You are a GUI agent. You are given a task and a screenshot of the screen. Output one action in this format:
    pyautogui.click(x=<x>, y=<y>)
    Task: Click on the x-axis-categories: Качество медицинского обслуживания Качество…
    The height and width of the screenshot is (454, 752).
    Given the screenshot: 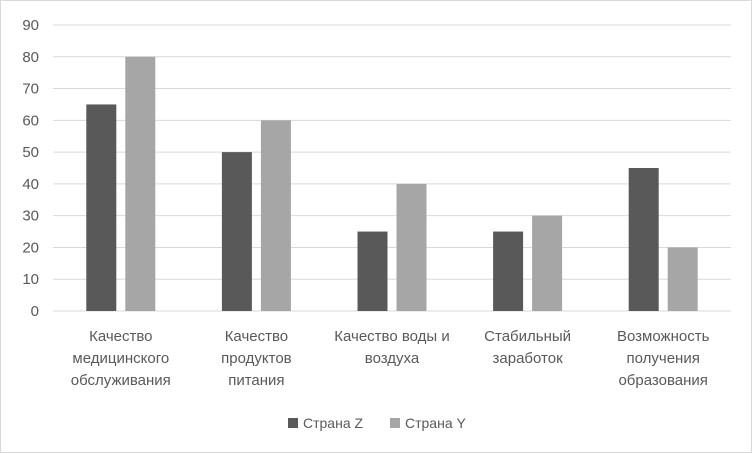 What is the action you would take?
    pyautogui.click(x=390, y=358)
    